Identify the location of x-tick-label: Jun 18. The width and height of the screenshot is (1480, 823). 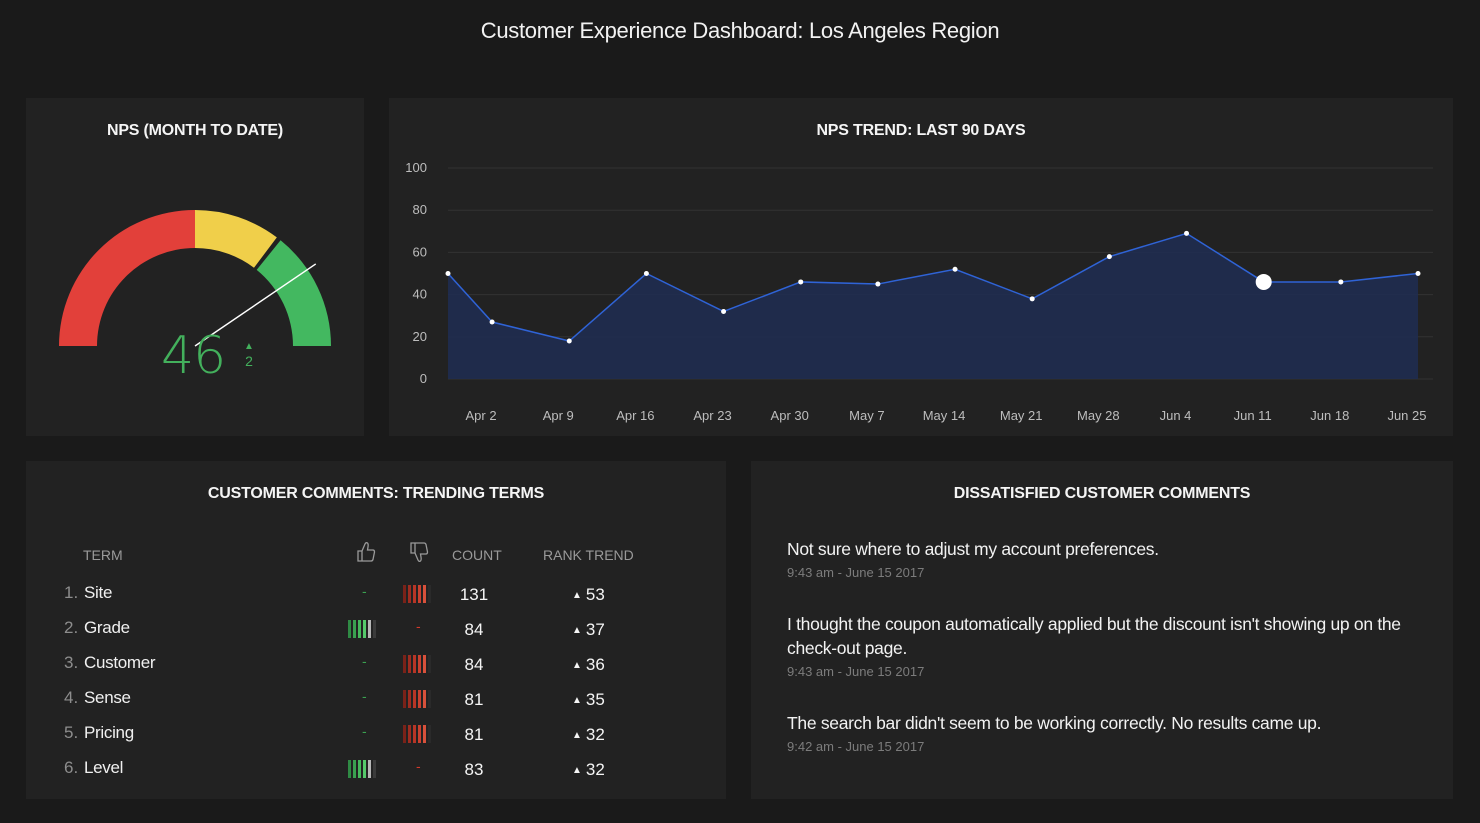
(1329, 415).